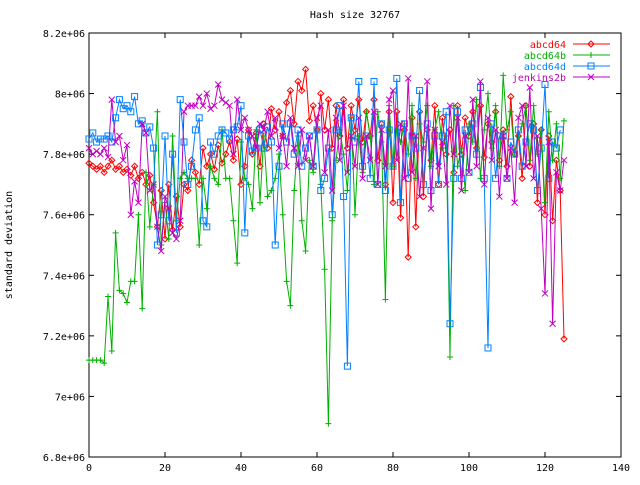  Describe the element at coordinates (64, 458) in the screenshot. I see `y-tick-label: 6.8e+06` at that location.